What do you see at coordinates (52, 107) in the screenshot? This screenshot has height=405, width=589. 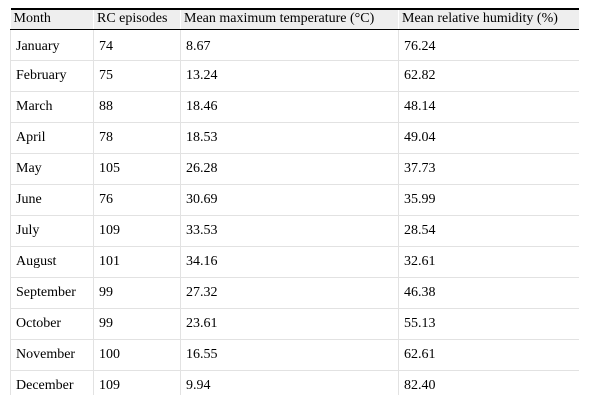 I see `cell-month: March` at bounding box center [52, 107].